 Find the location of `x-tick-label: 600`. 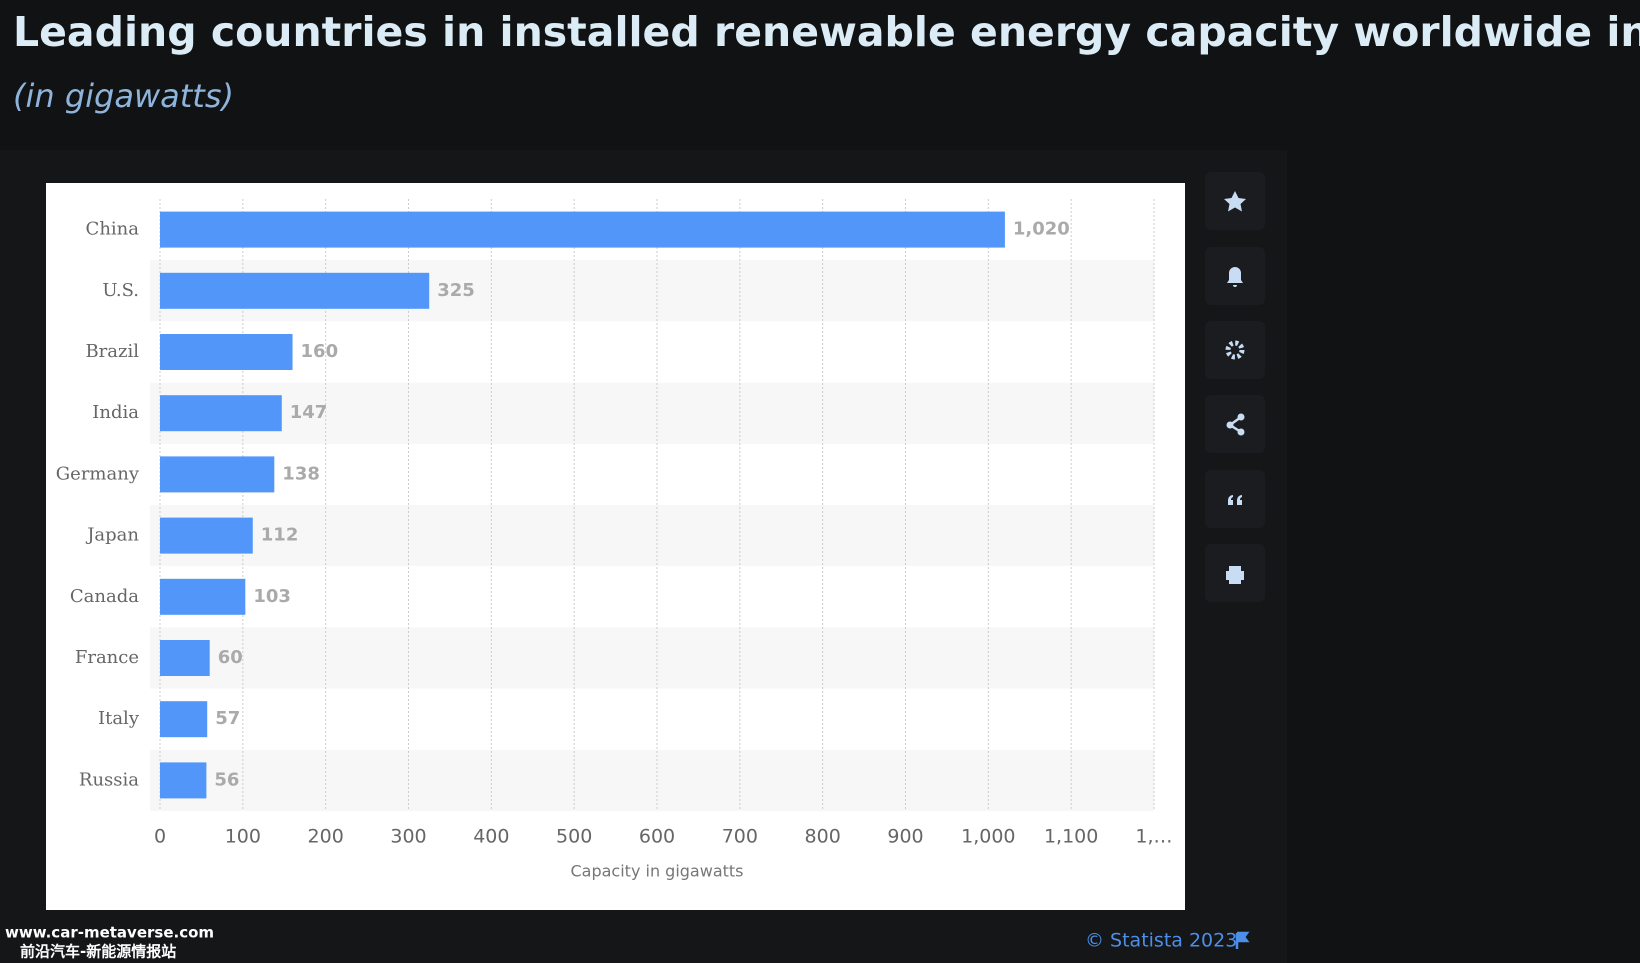

x-tick-label: 600 is located at coordinates (657, 837).